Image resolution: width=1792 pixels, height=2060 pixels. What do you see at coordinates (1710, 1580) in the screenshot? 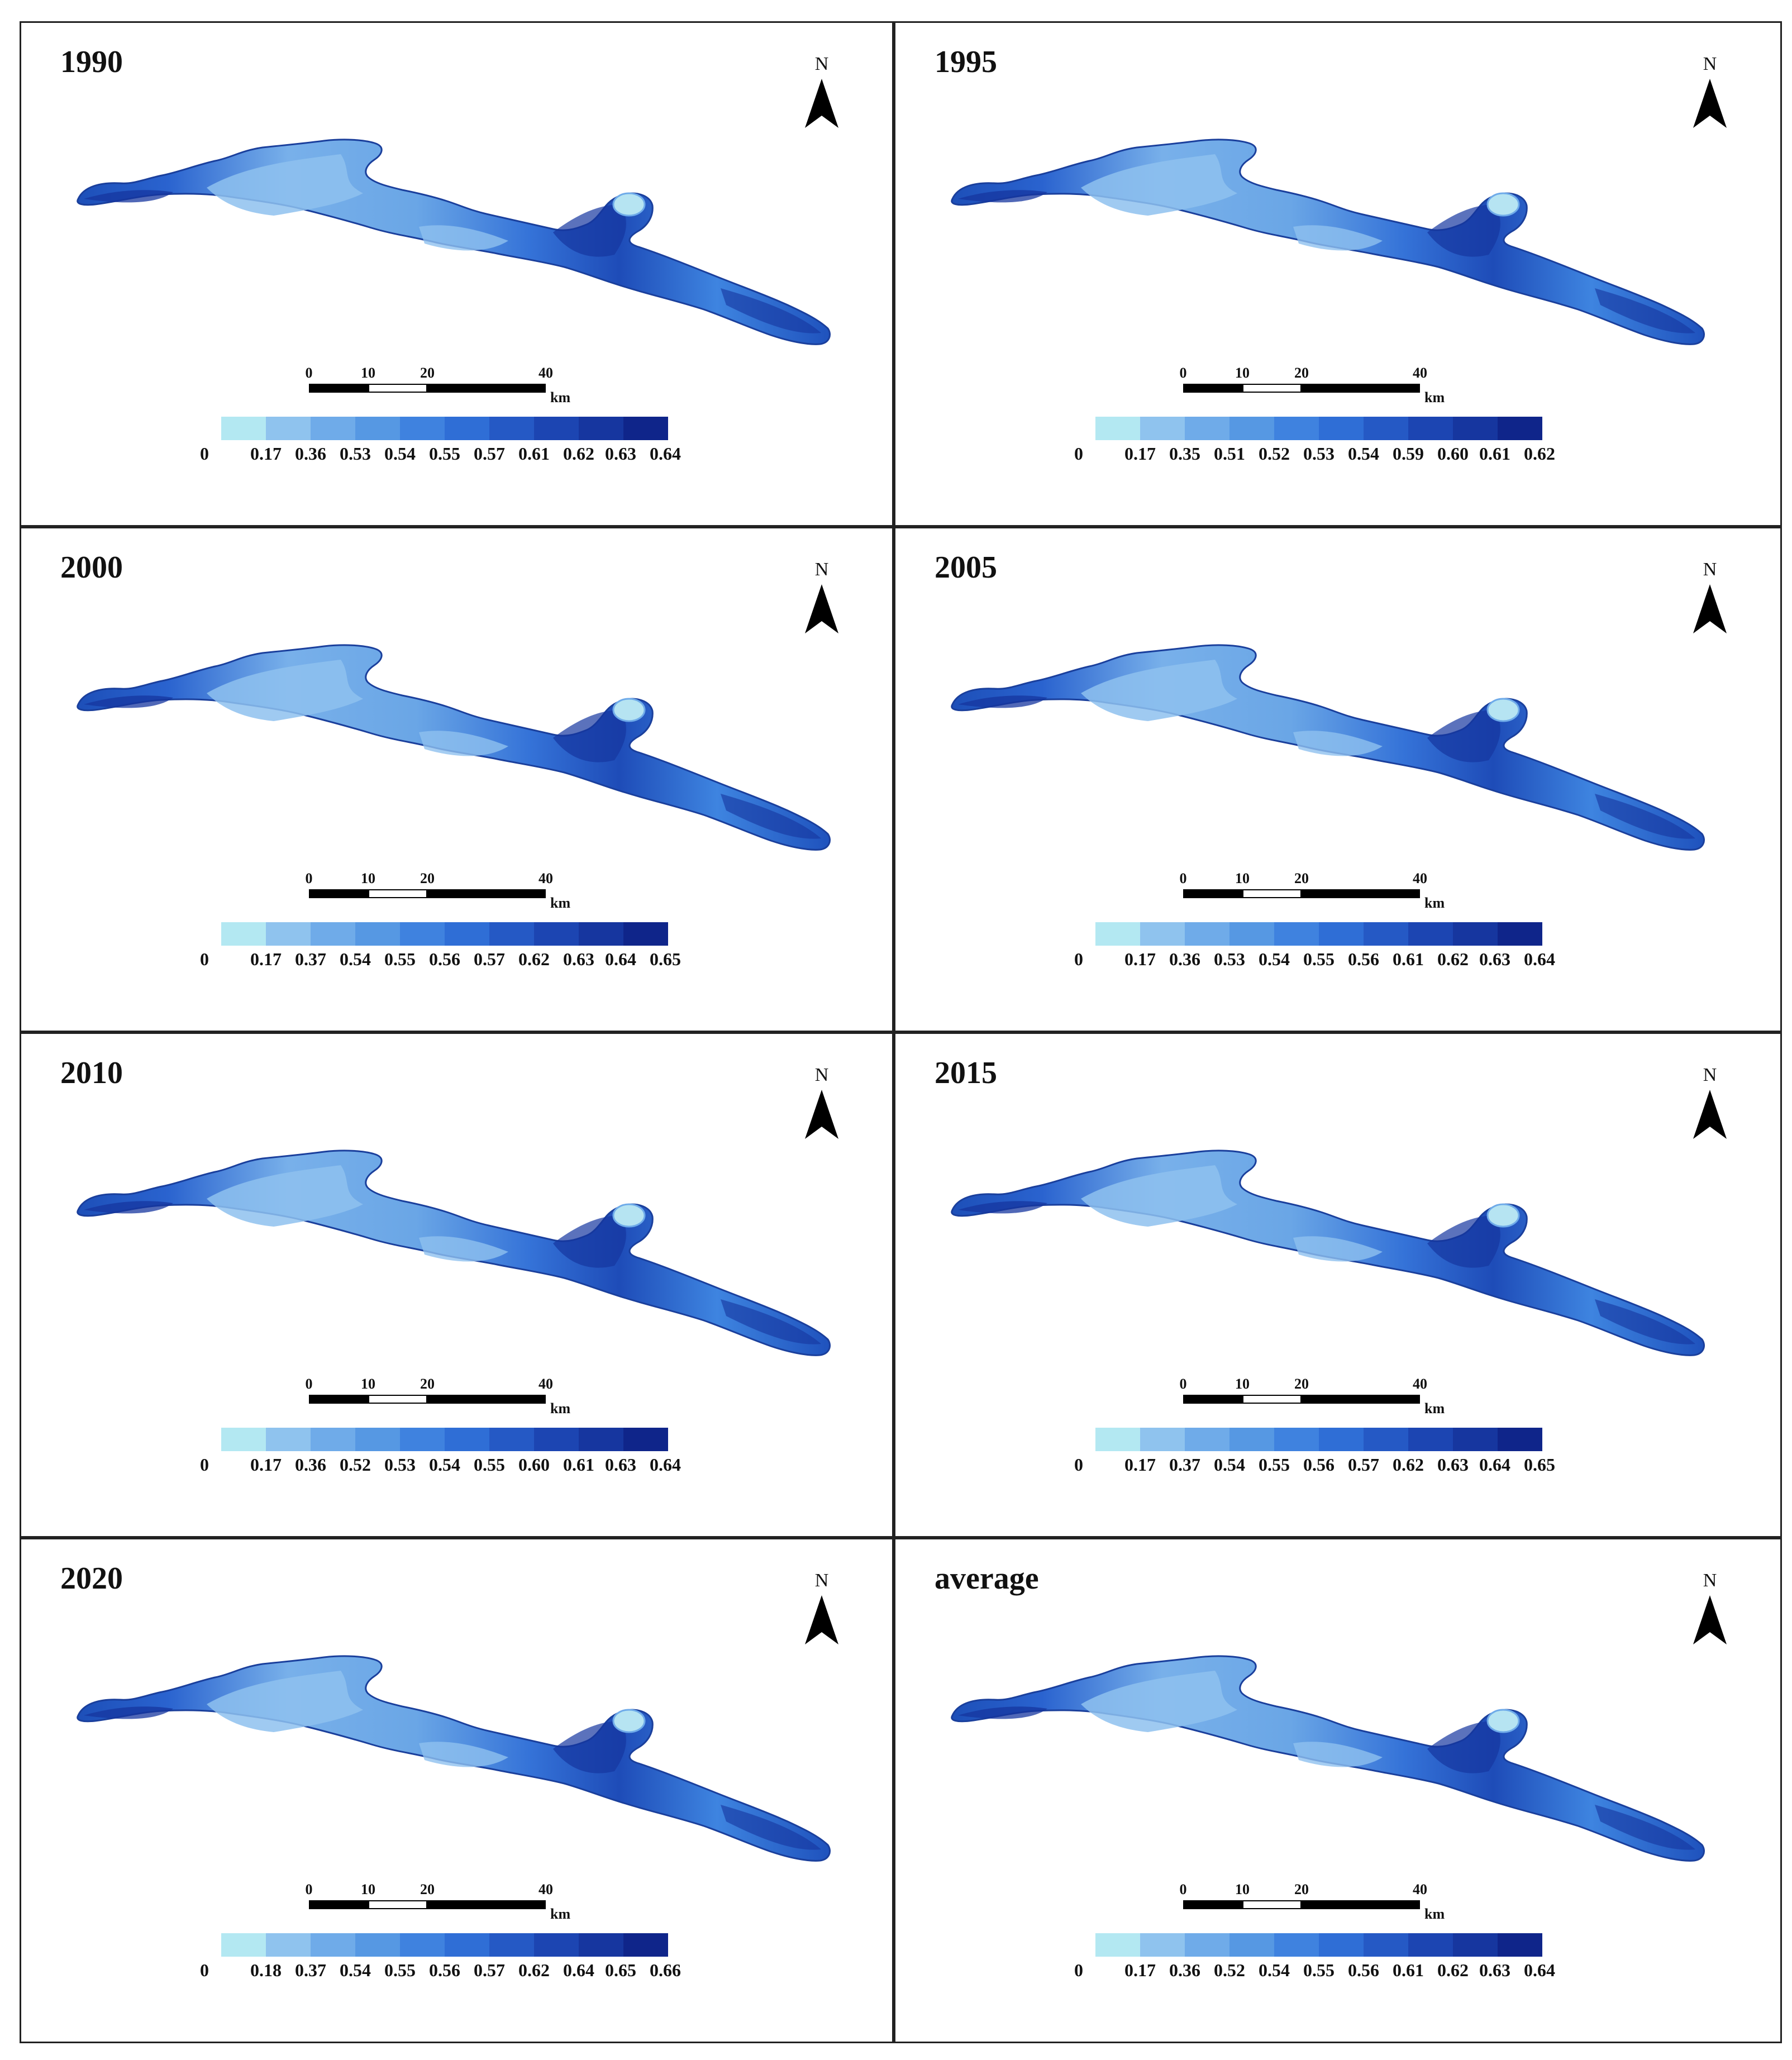
I see `north-label: N` at bounding box center [1710, 1580].